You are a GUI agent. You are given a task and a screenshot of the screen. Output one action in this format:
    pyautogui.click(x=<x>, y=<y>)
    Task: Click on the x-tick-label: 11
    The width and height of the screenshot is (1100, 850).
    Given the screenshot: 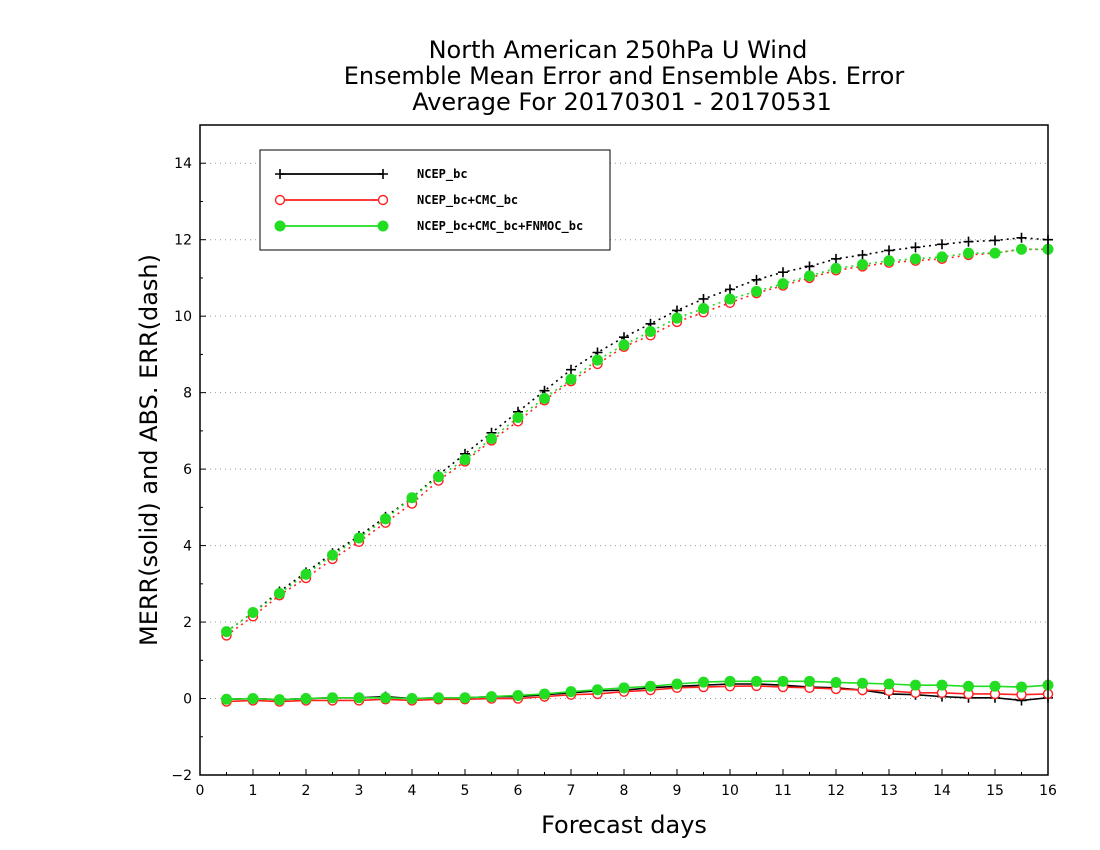 What is the action you would take?
    pyautogui.click(x=783, y=791)
    